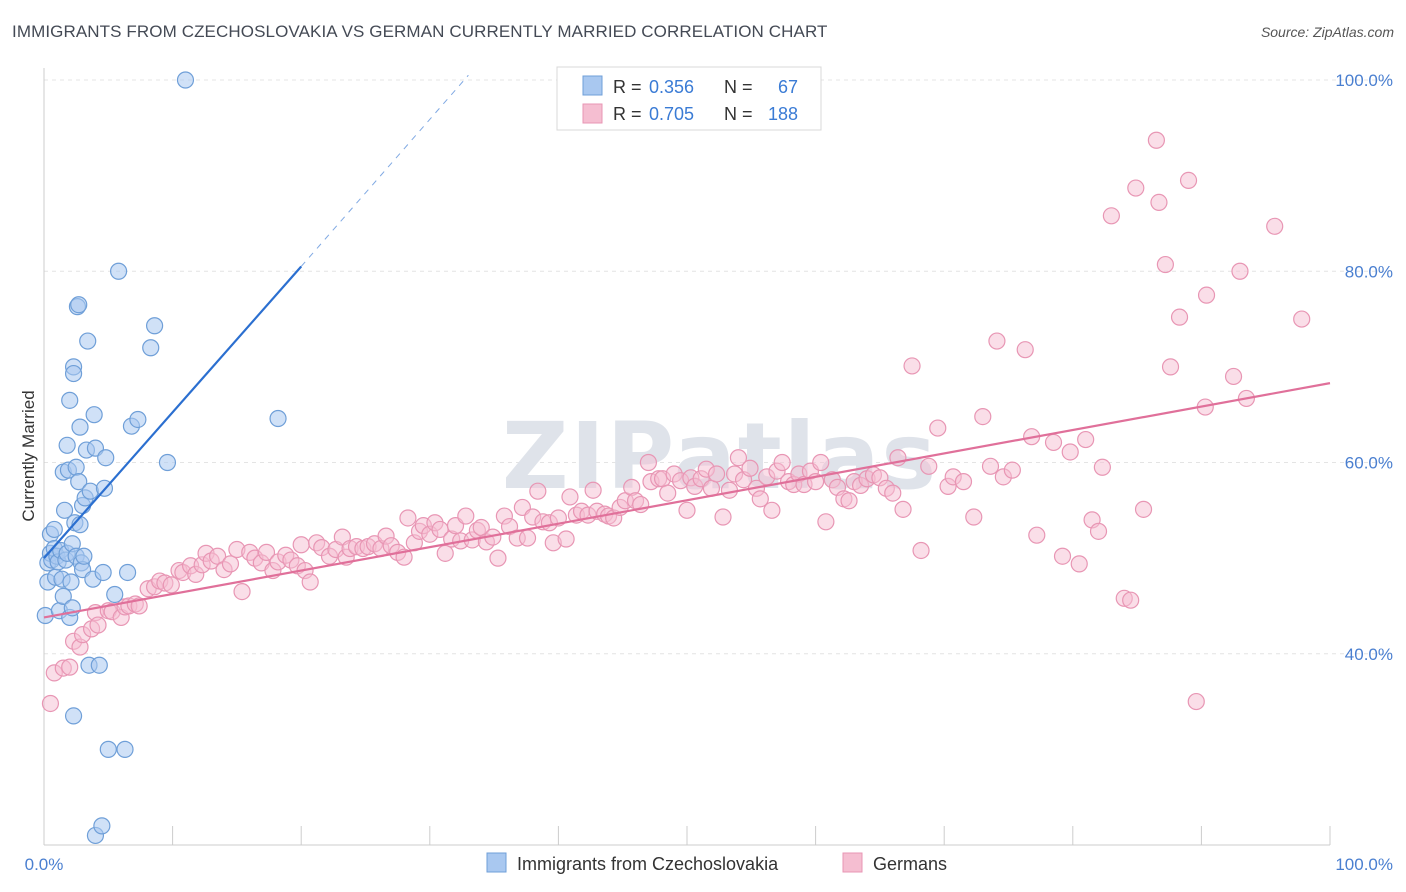 The image size is (1406, 892). Describe the element at coordinates (910, 864) in the screenshot. I see `bottom-legend-label-germans: Germans` at that location.